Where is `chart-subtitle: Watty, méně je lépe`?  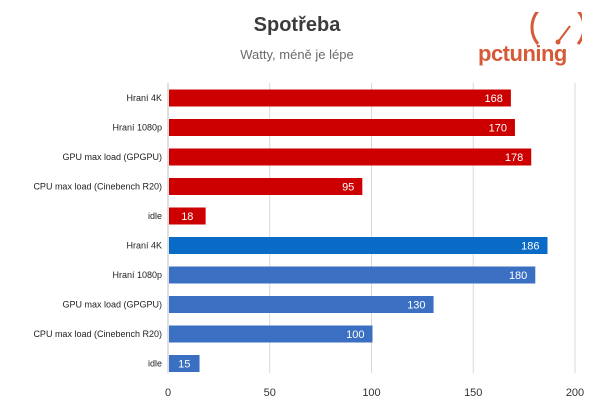 chart-subtitle: Watty, méně je lépe is located at coordinates (297, 54).